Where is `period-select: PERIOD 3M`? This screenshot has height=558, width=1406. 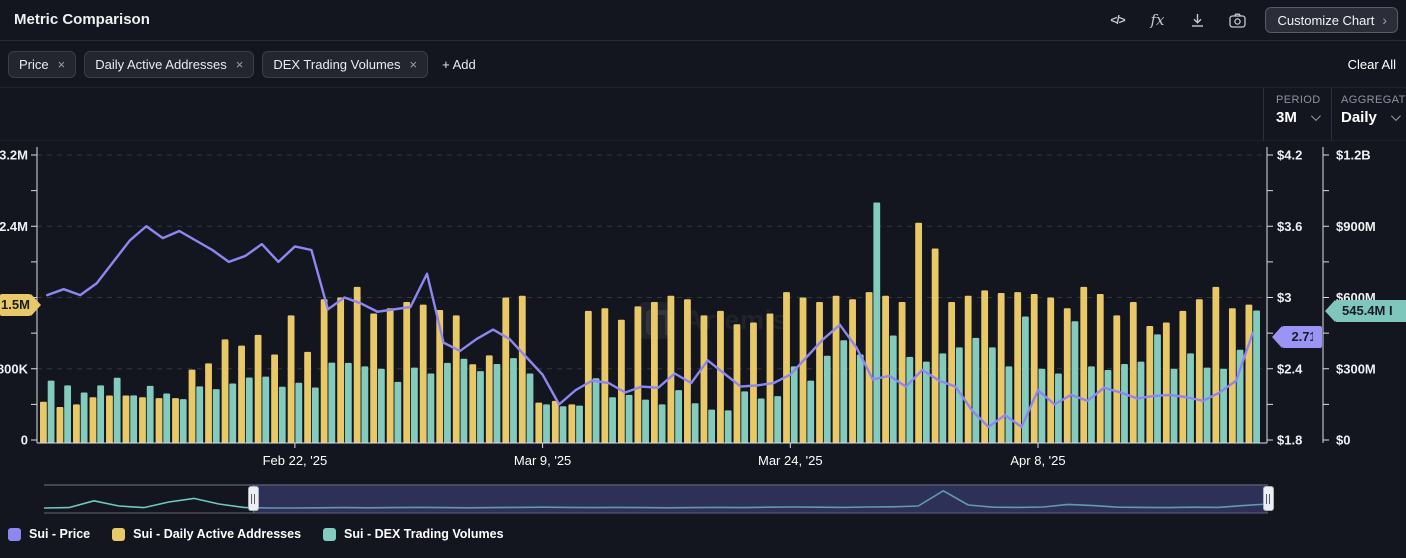 period-select: PERIOD 3M is located at coordinates (1298, 110).